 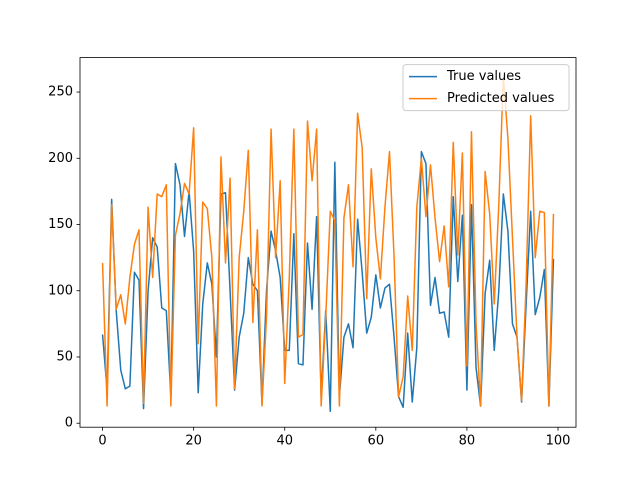 I want to click on y-tick-label: 250, so click(x=60, y=92).